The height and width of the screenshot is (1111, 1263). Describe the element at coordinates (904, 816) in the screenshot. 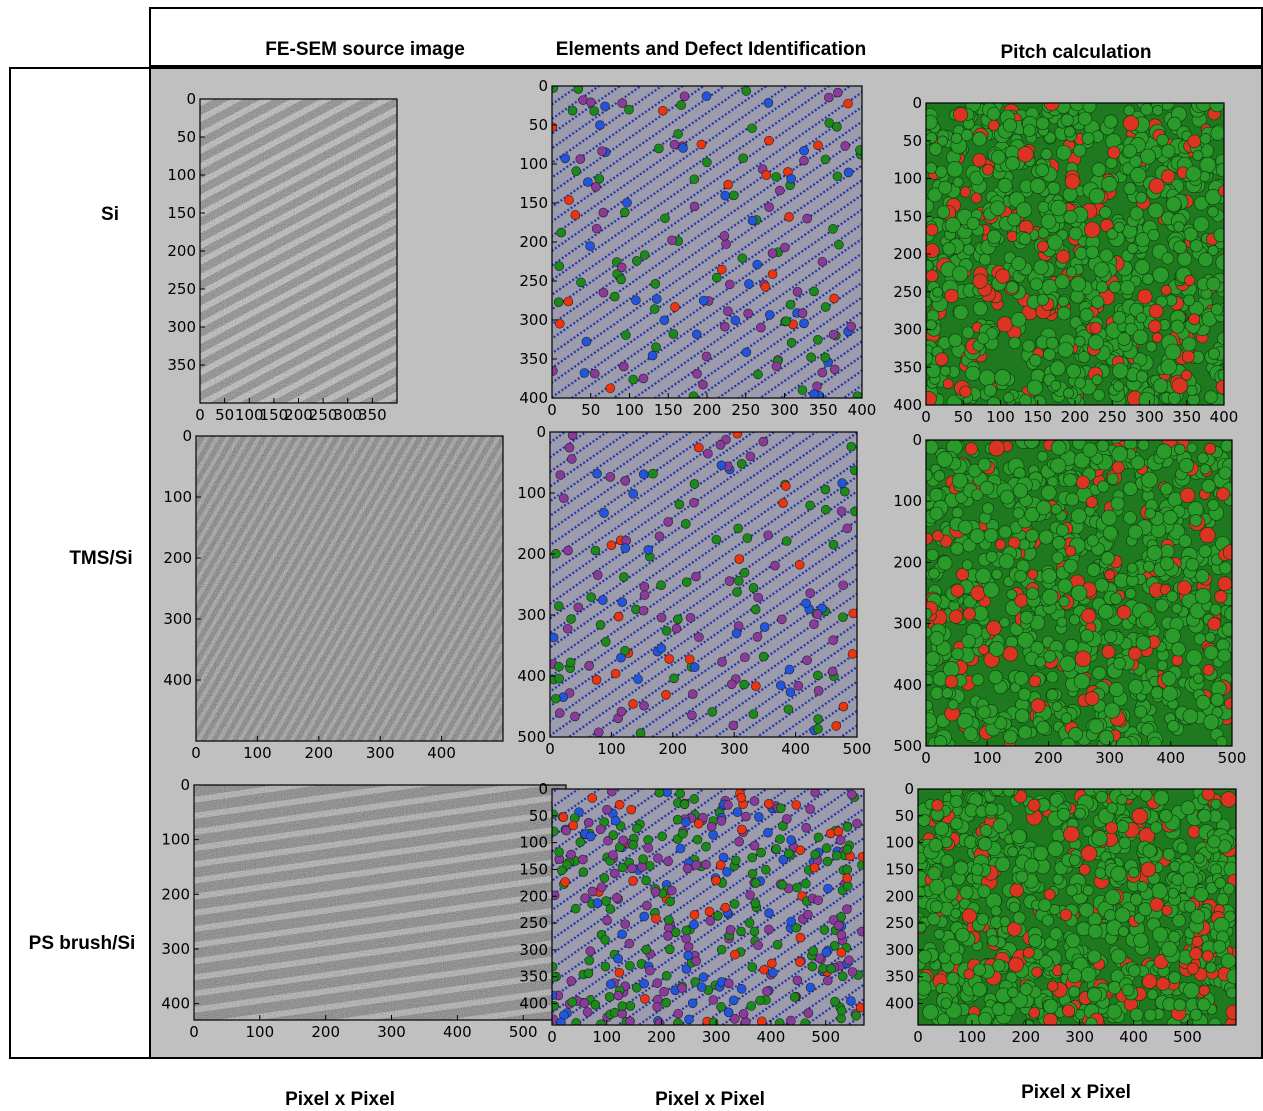

I see `y-tick-label: 50` at that location.